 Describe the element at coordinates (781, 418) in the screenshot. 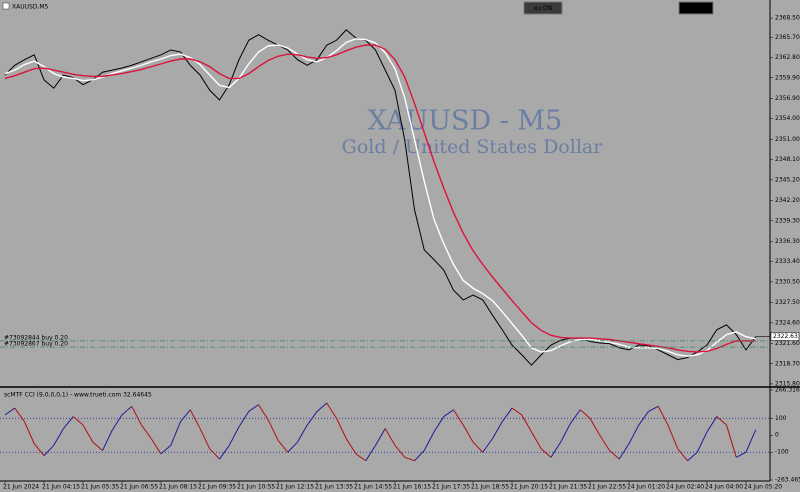

I see `y-tick-label: 100` at that location.